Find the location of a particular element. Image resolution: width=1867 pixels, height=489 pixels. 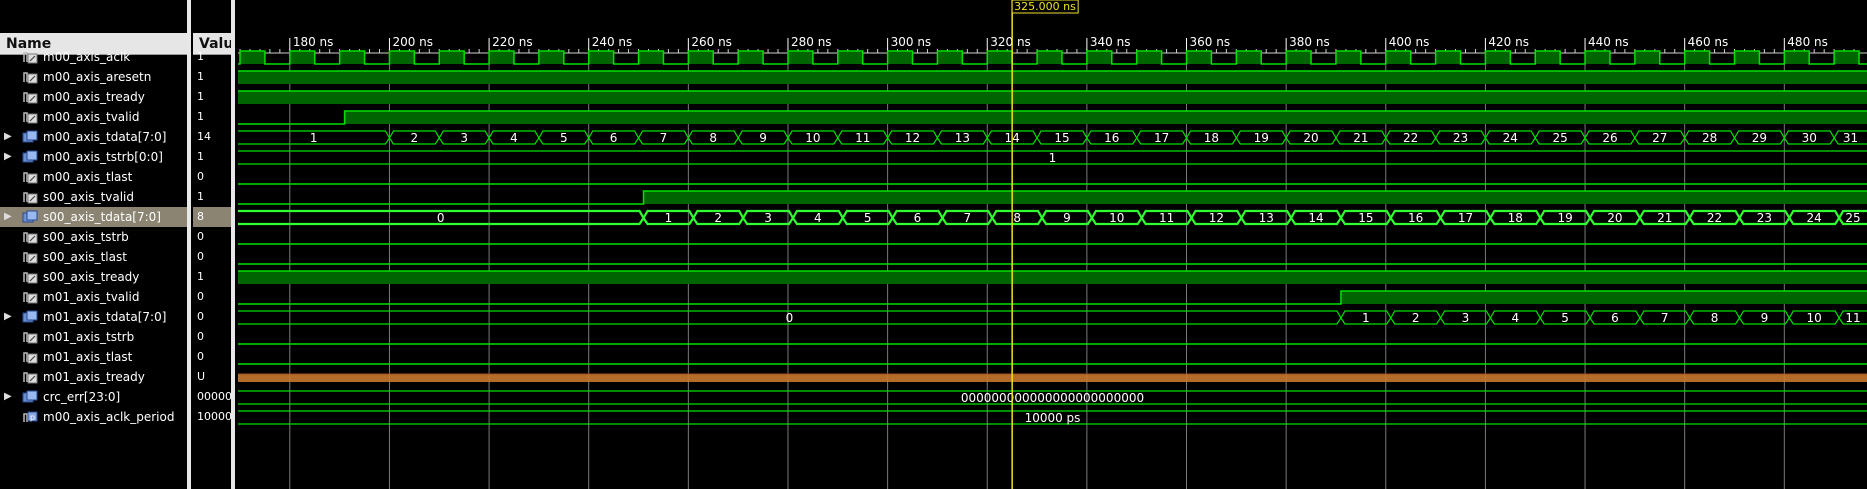

bus-value-label: 16 is located at coordinates (1415, 218).